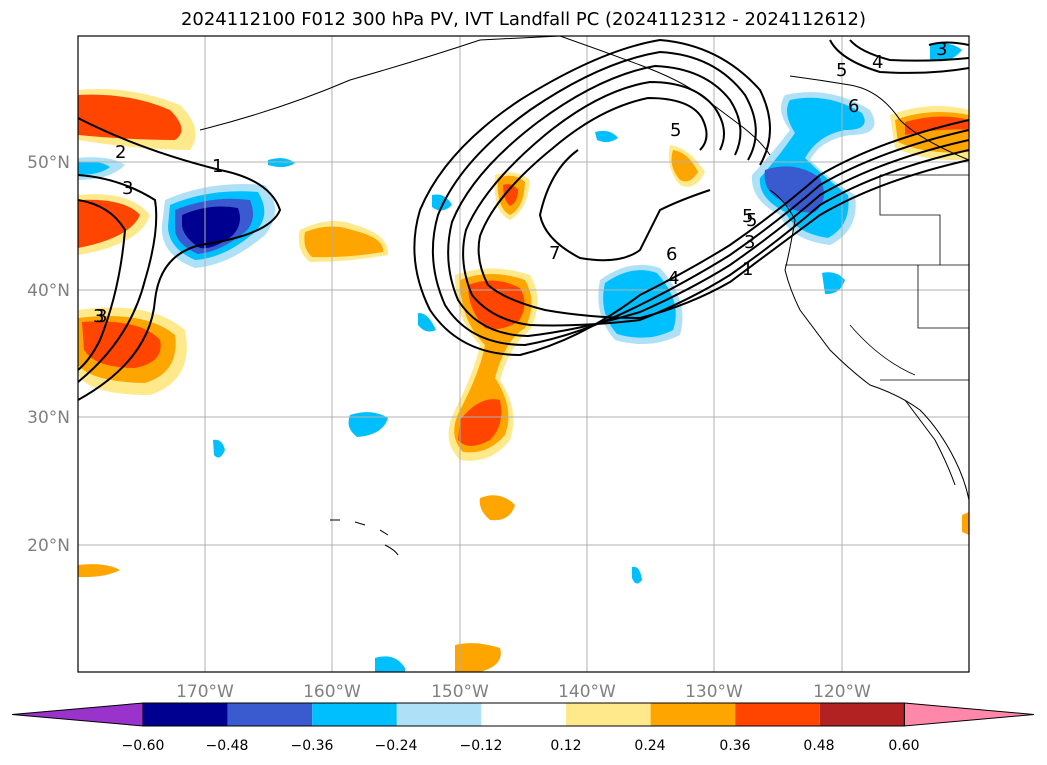 This screenshot has width=1047, height=765. What do you see at coordinates (523, 692) in the screenshot?
I see `longitude-labels: 170°W 160°W 150°W 140°W 130°W 120°W` at bounding box center [523, 692].